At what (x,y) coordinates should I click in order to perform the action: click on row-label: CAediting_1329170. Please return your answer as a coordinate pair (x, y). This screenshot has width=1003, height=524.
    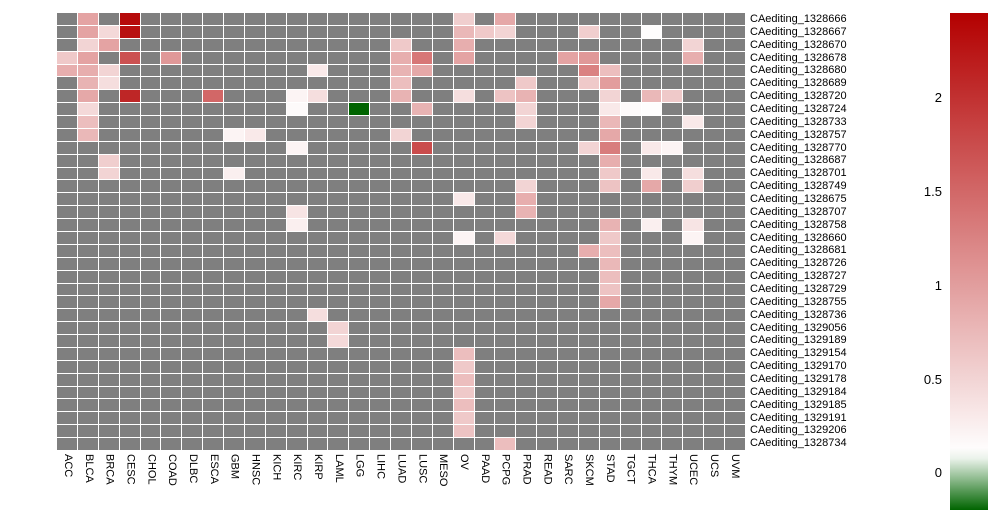
    Looking at the image, I should click on (798, 366).